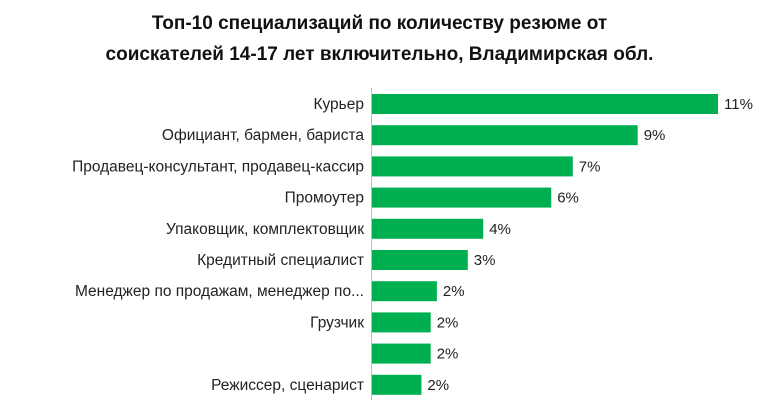 The width and height of the screenshot is (759, 418). I want to click on category-label-10: Режиссер, сценарист, so click(287, 385).